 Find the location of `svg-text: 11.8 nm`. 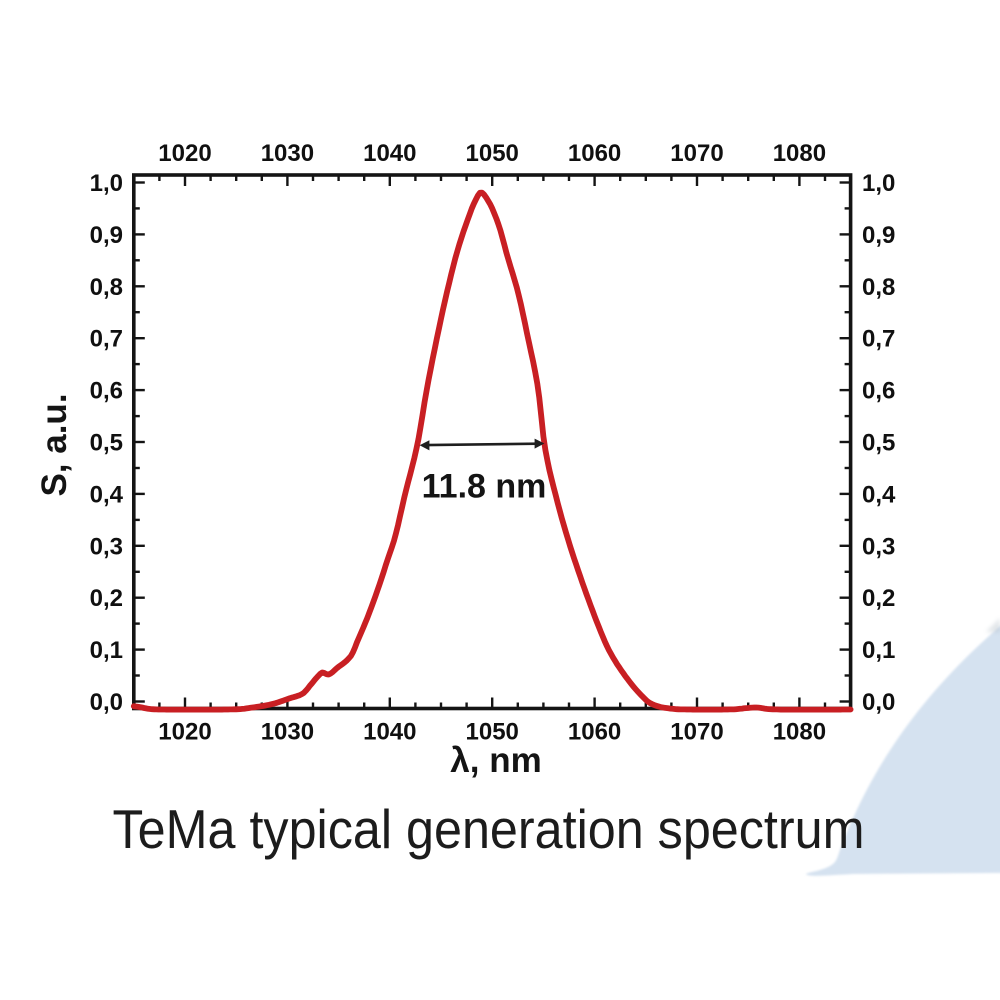

svg-text: 11.8 nm is located at coordinates (484, 487).